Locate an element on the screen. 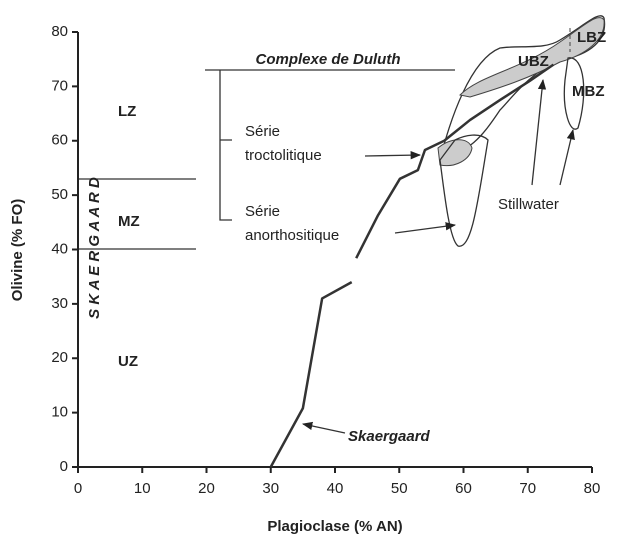 The image size is (619, 542). troctolite-region is located at coordinates (455, 153).